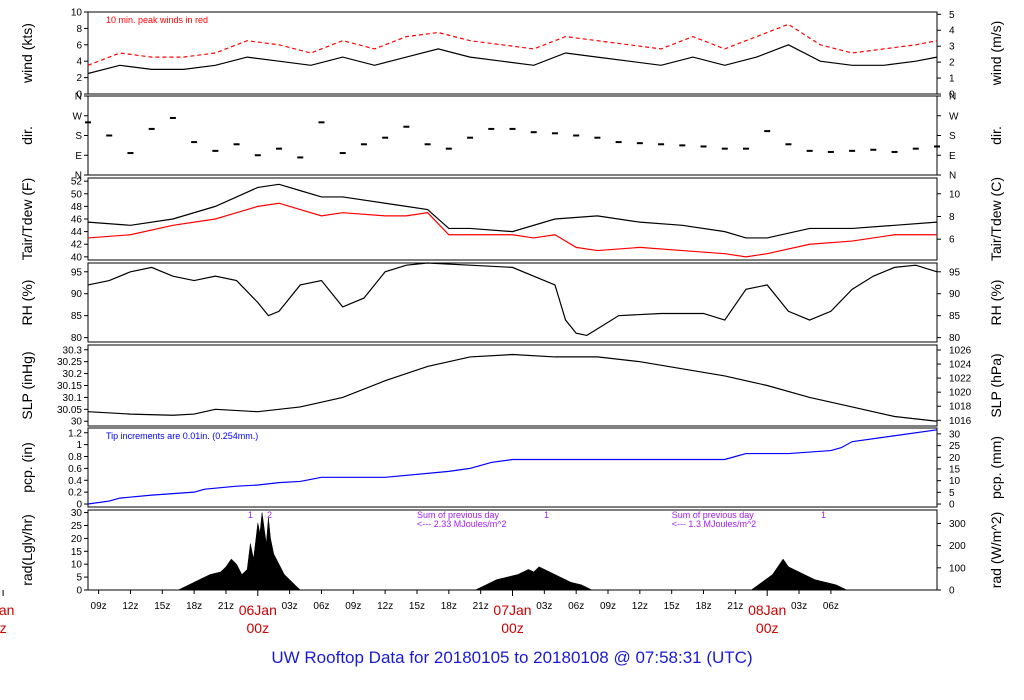  I want to click on rh-panel: 80 85 90 95 80 85 90 95 RH (%) RH (%), so click(511, 303).